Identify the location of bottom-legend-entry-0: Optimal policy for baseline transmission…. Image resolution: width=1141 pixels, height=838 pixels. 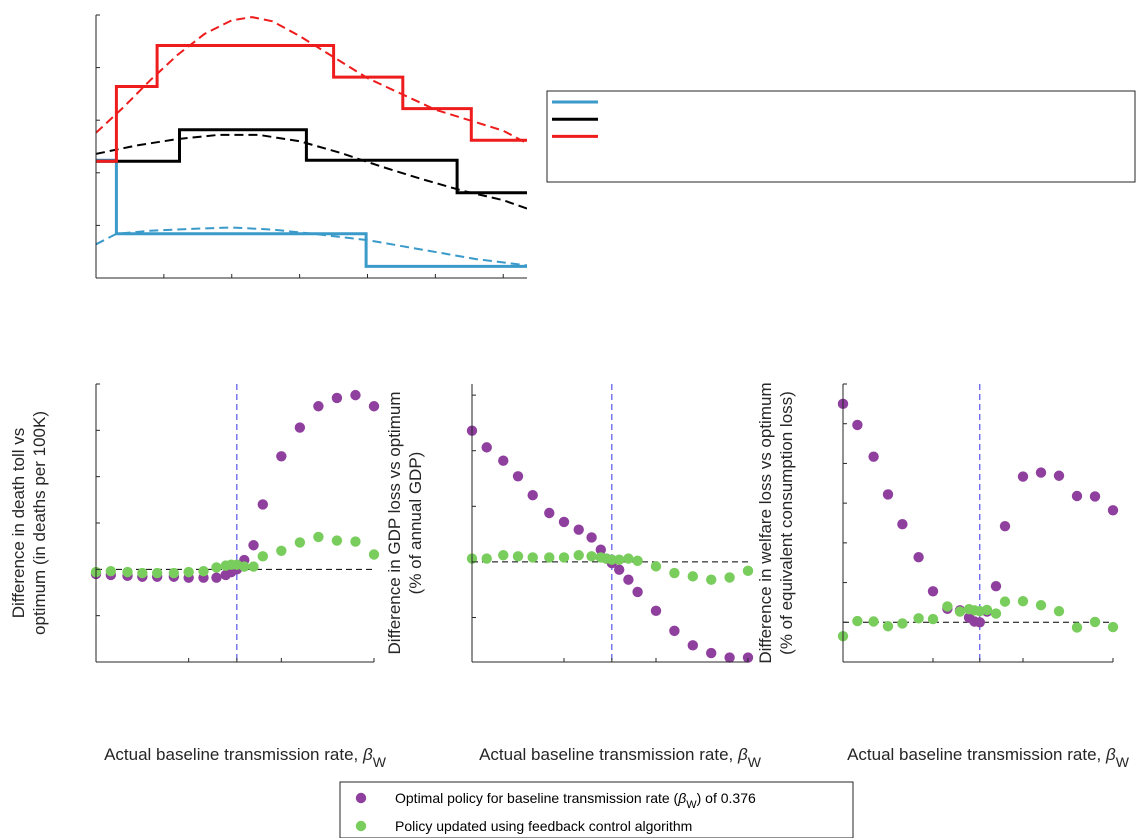
(575, 800).